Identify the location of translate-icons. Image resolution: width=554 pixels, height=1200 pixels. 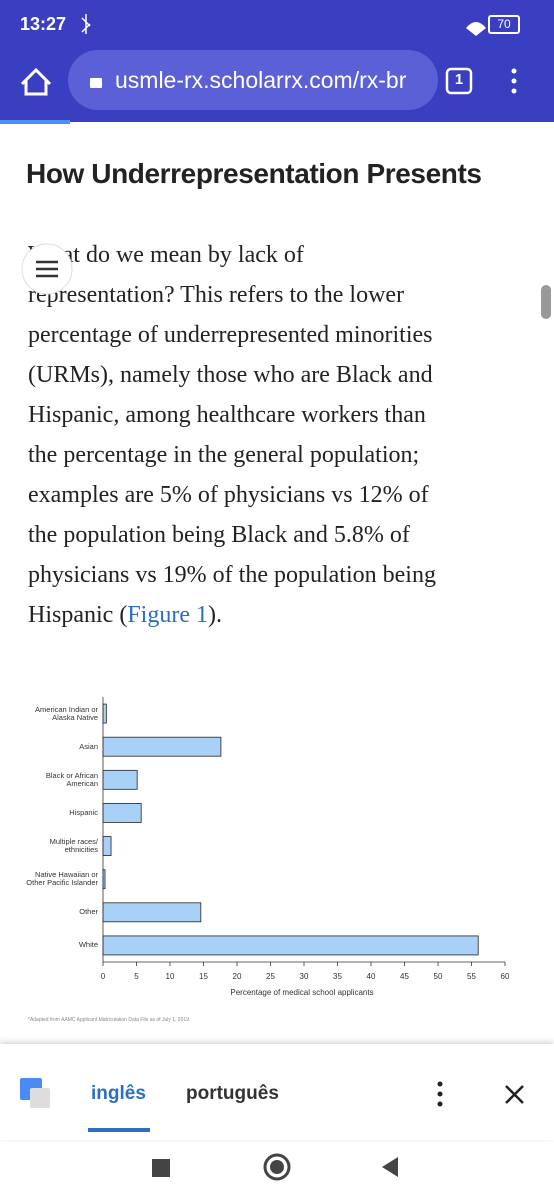
(272, 1129).